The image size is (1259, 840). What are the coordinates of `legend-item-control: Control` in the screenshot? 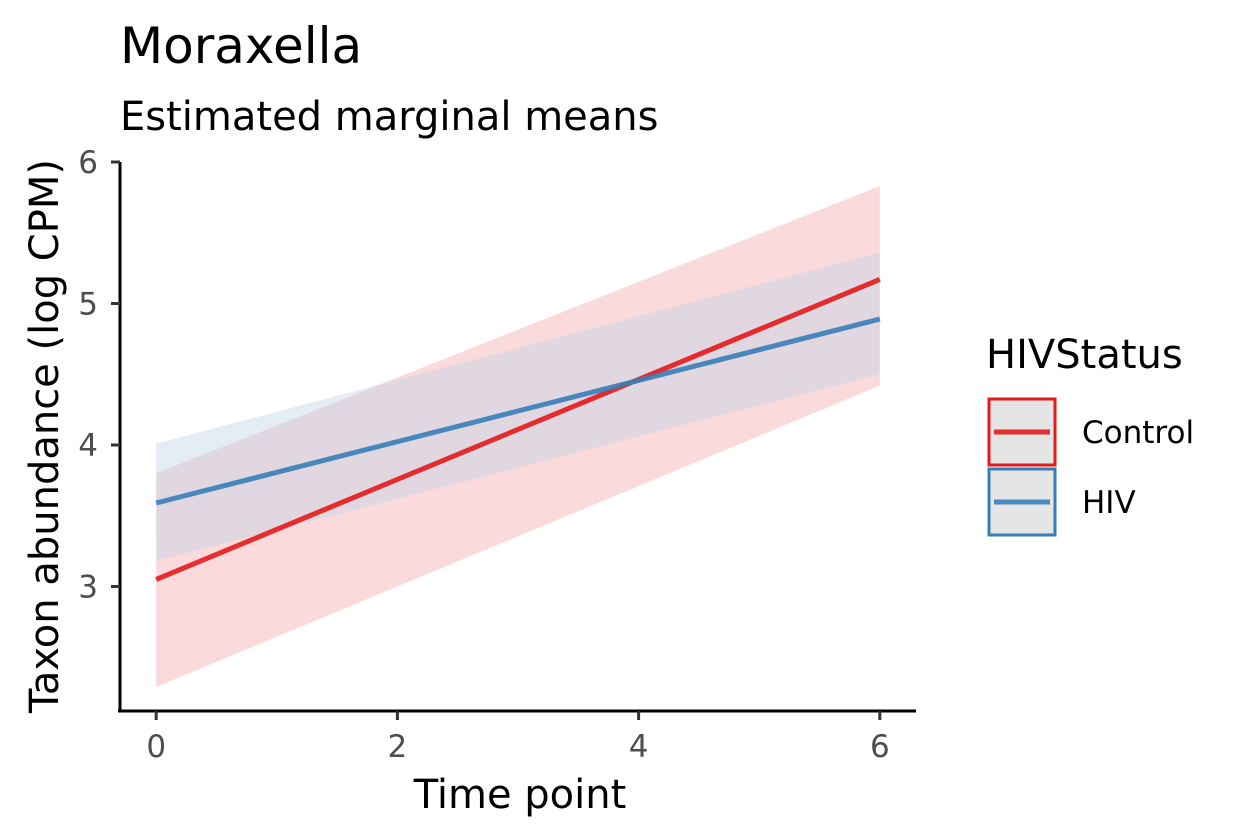 It's located at (1090, 432).